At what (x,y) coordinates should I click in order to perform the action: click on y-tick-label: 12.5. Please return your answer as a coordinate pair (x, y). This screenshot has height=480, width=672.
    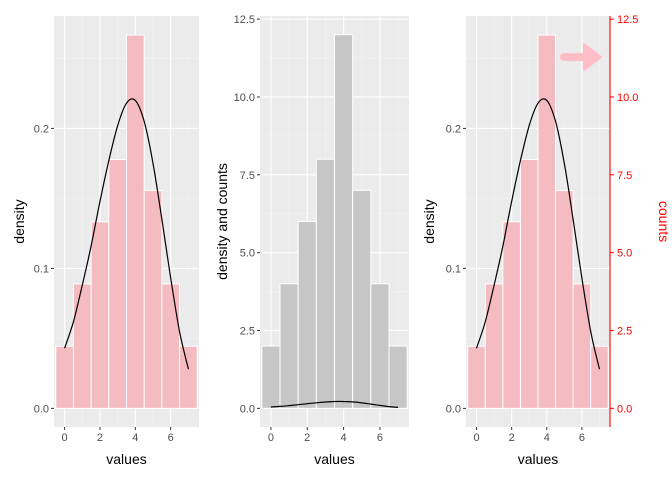
    Looking at the image, I should click on (244, 20).